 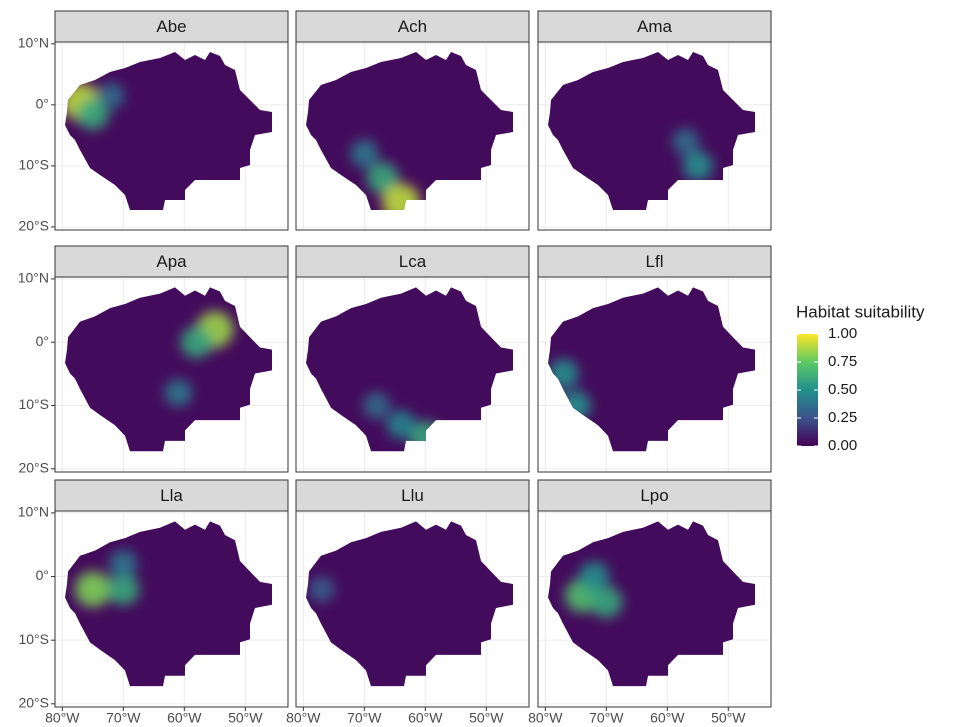 What do you see at coordinates (413, 261) in the screenshot?
I see `panel-title: Lca` at bounding box center [413, 261].